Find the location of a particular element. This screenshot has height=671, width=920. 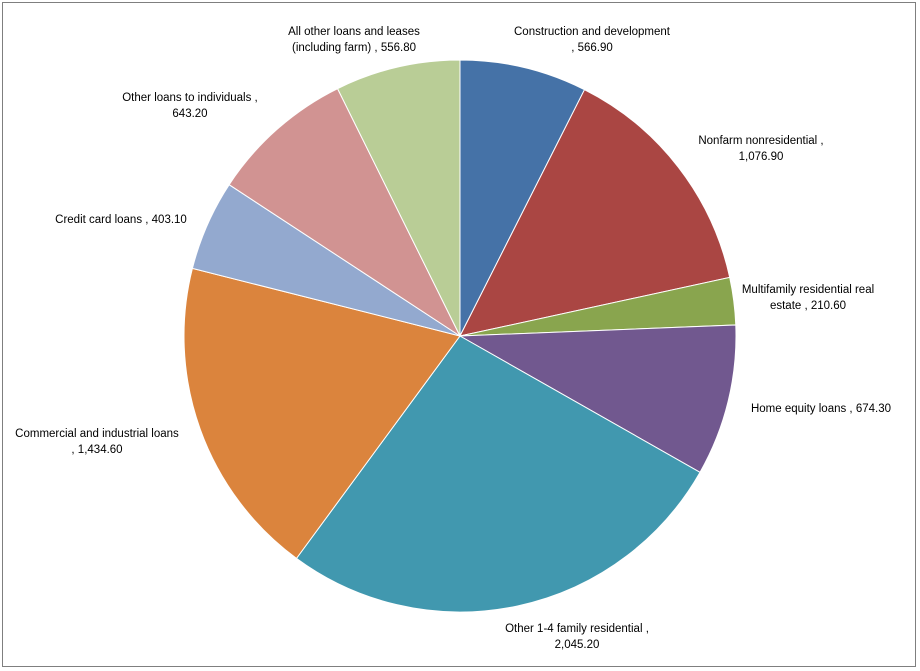

slice-label-3: Home equity loans , 674.30 is located at coordinates (821, 409).